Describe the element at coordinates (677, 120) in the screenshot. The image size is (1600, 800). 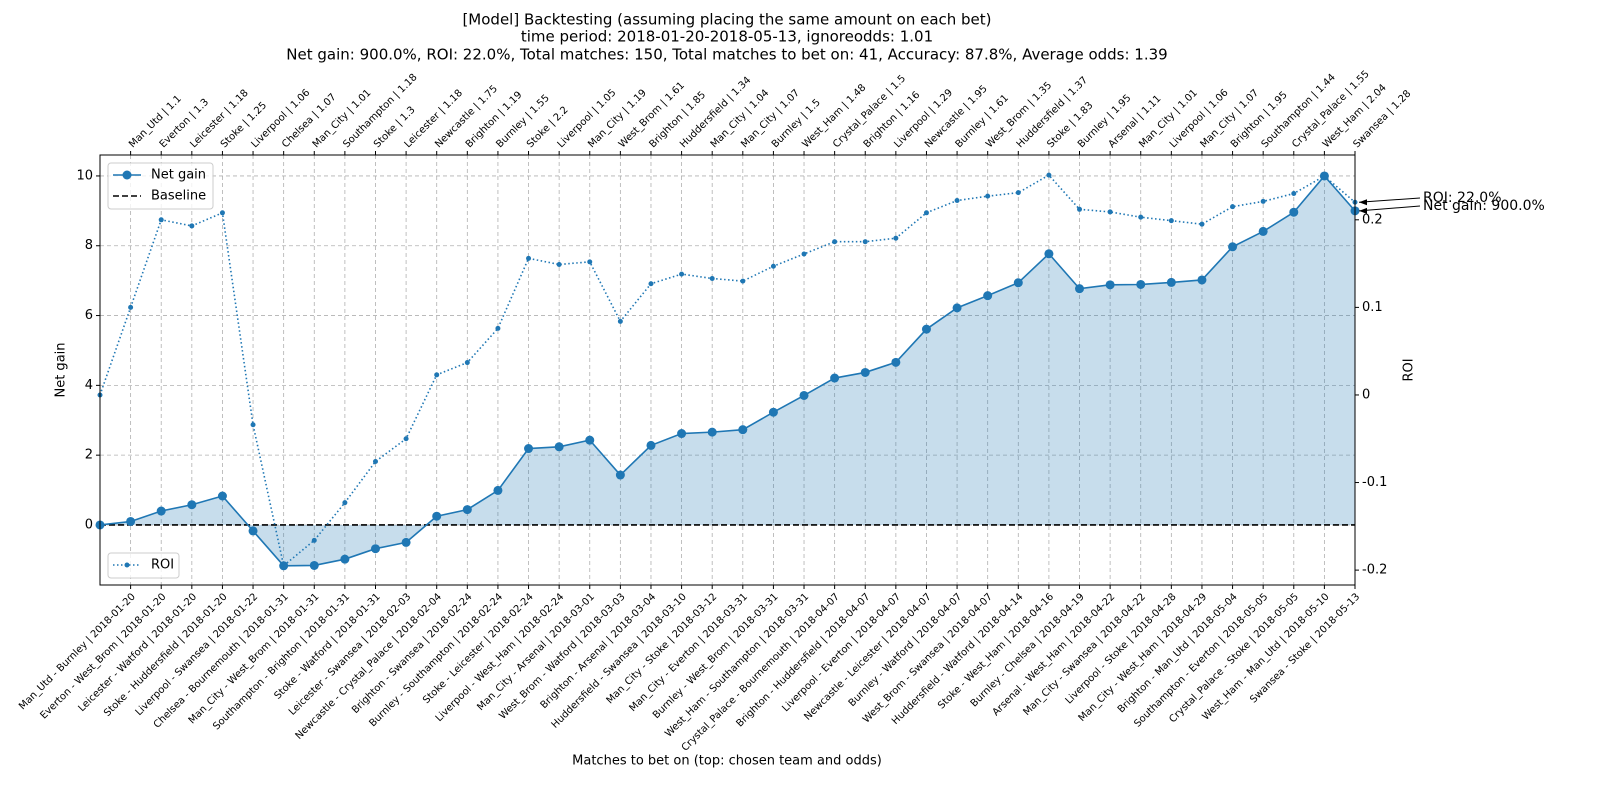
I see `x-top-tick-label: Brighton | 1.85` at that location.